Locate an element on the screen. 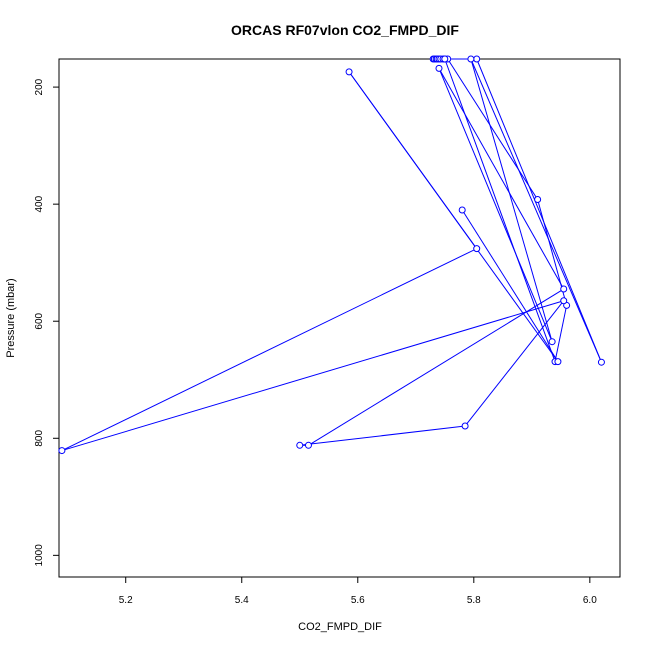 This screenshot has width=650, height=650. x-axis-label: CO2_FMPD_DIF is located at coordinates (340, 627).